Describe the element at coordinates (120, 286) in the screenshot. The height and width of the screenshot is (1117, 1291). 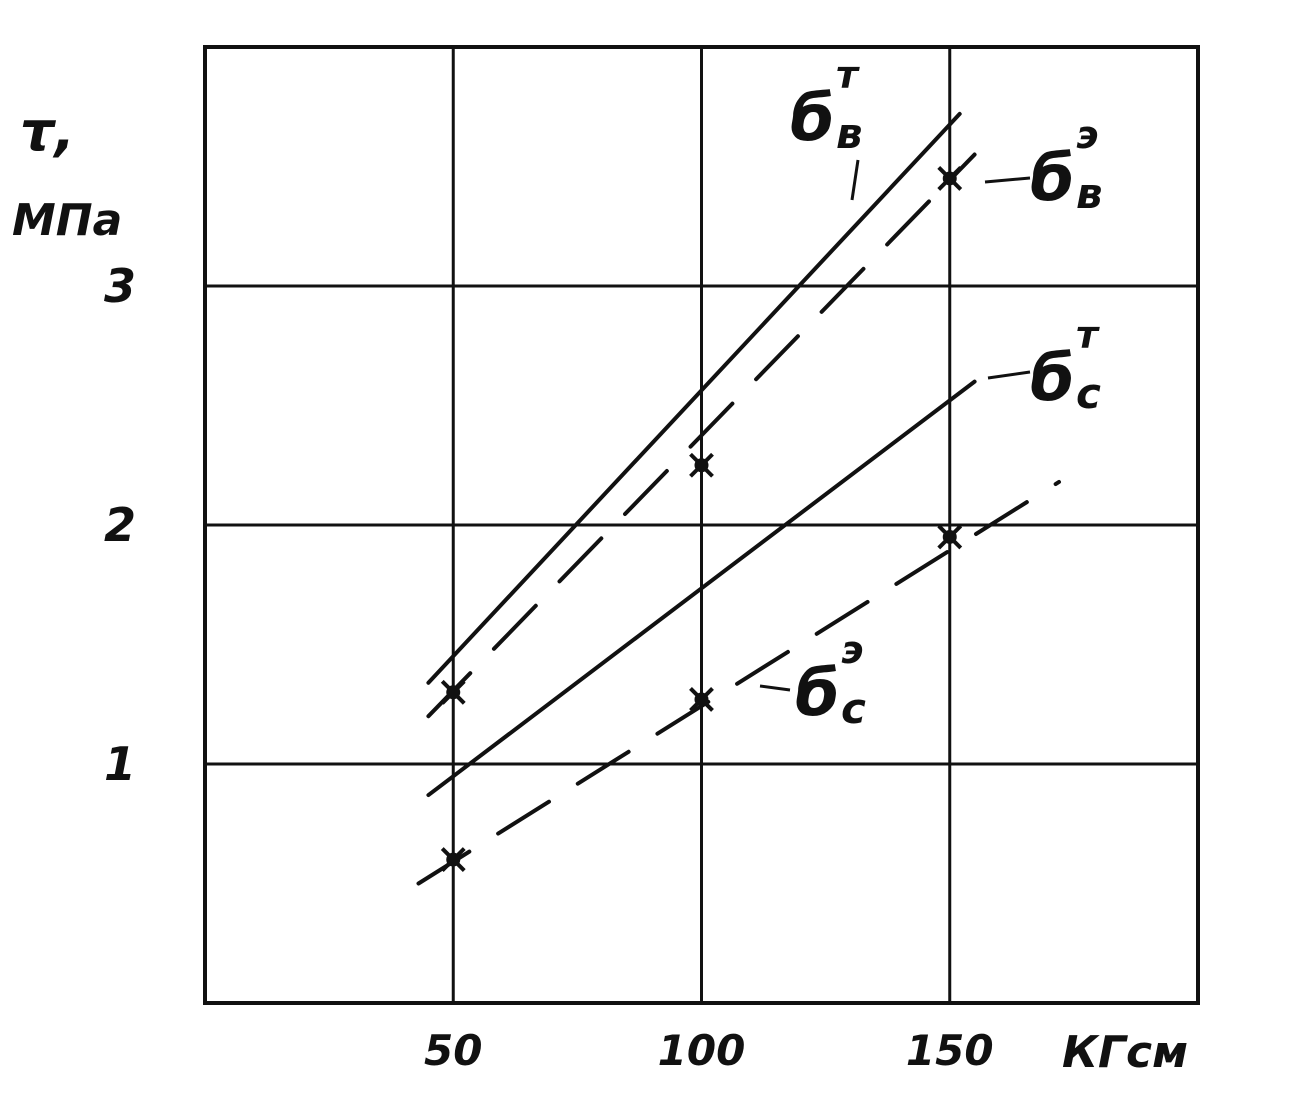
I see `y-tick-label: 3` at that location.